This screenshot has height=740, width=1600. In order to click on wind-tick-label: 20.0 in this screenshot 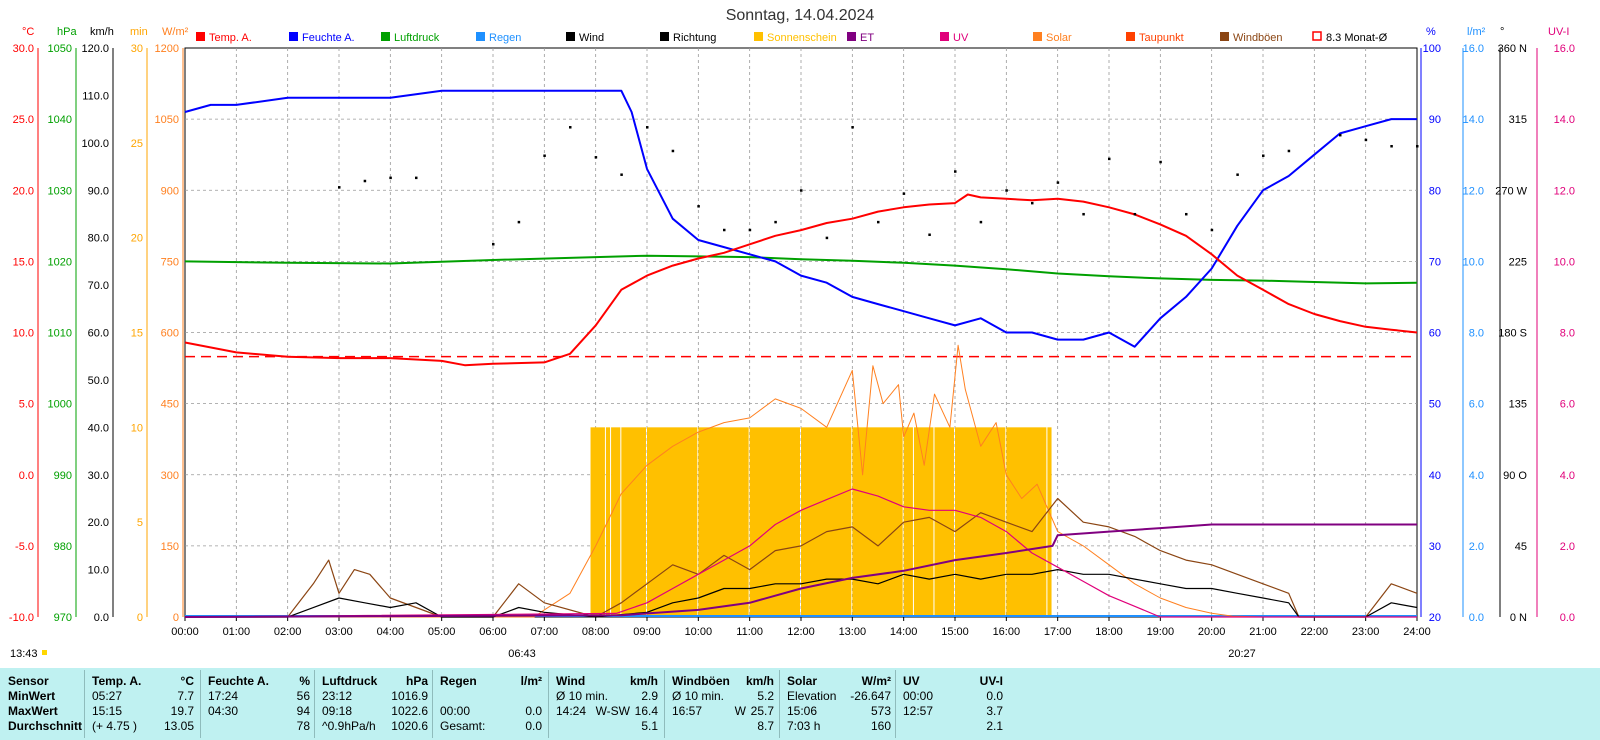, I will do `click(98, 523)`.